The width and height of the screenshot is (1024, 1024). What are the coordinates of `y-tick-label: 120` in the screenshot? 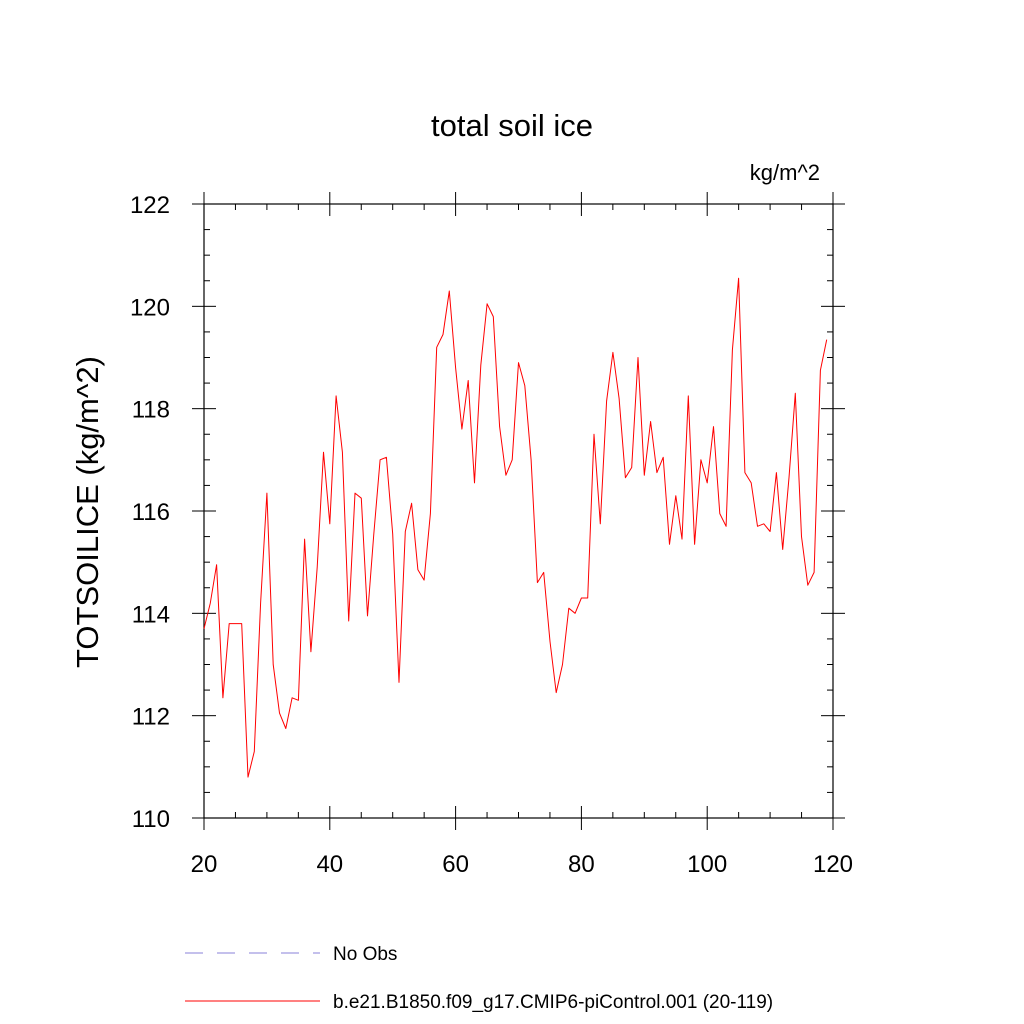 It's located at (150, 307).